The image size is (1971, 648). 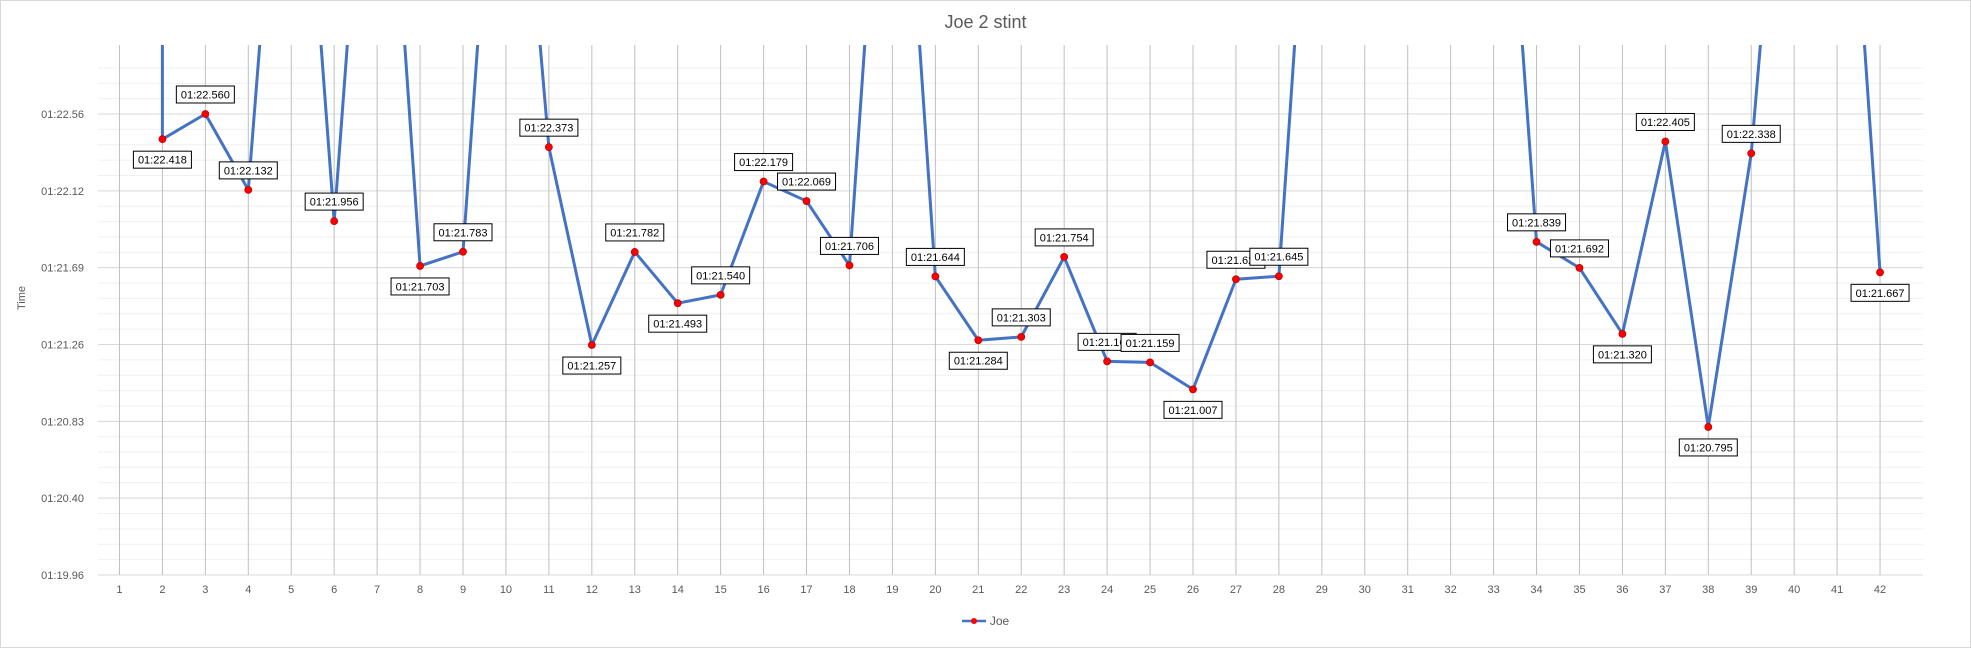 I want to click on legend-line-marker-icon, so click(x=973, y=621).